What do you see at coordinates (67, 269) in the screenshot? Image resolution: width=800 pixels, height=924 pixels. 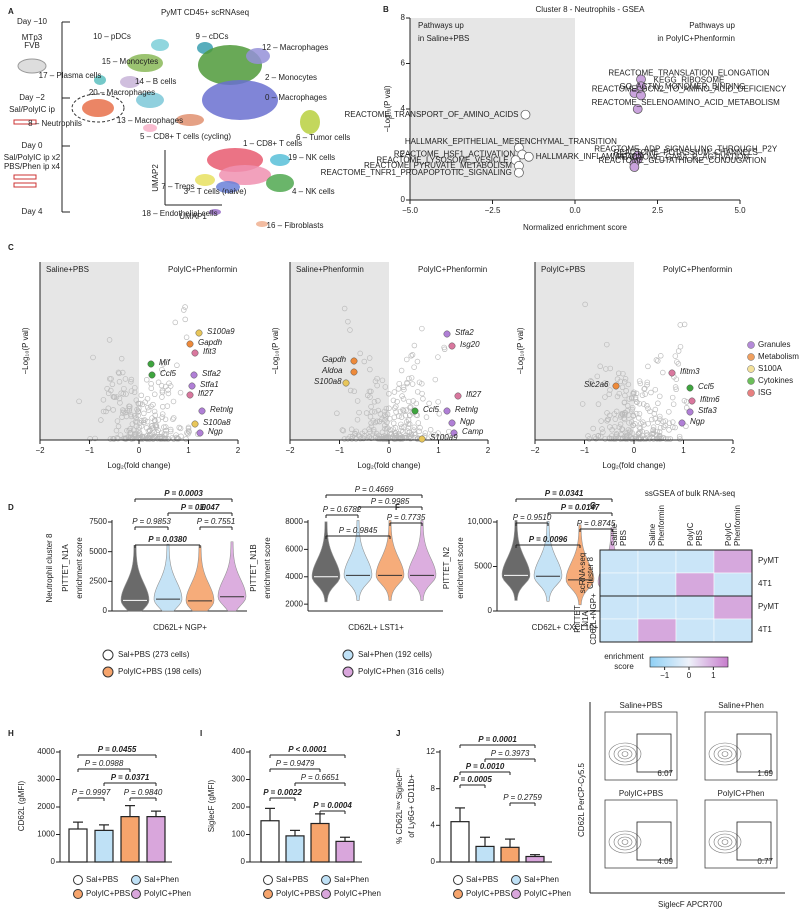 I see `plot-title: Saline+PBS` at bounding box center [67, 269].